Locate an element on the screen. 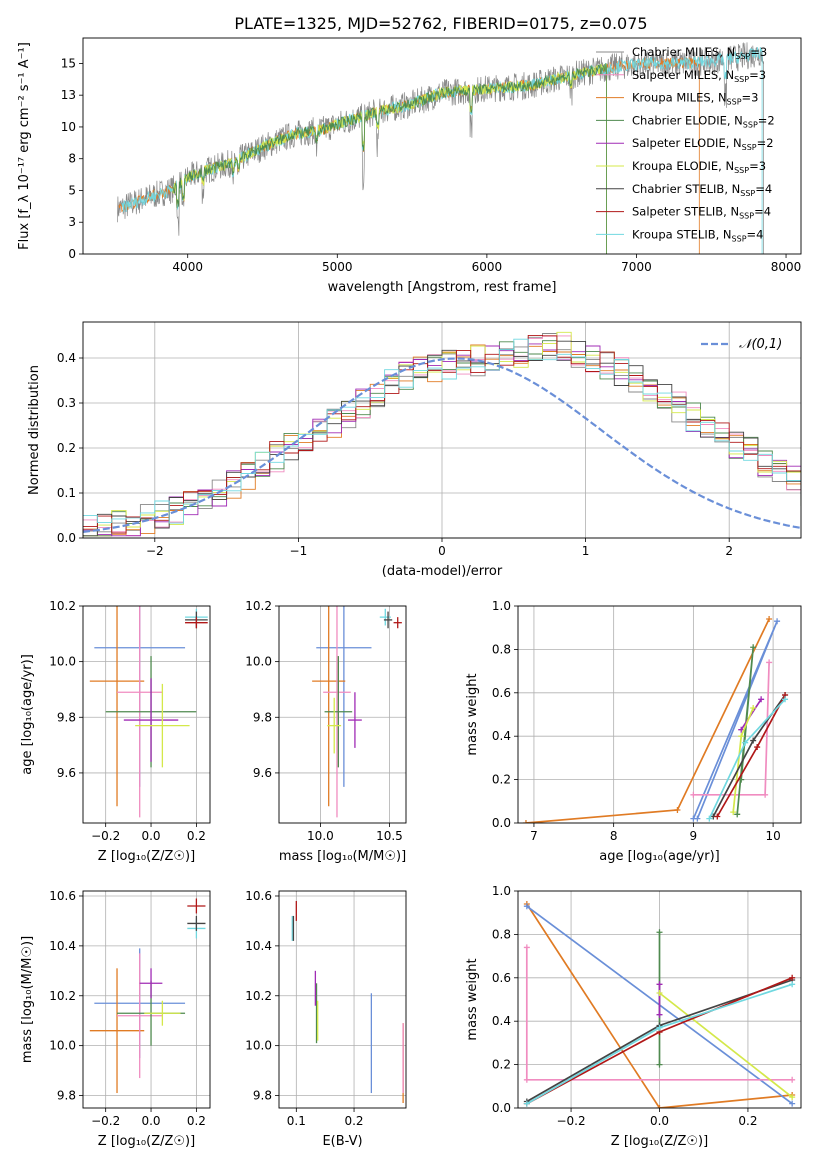 The width and height of the screenshot is (819, 1170). legend-label: Salpeter MILES, N is located at coordinates (683, 75).